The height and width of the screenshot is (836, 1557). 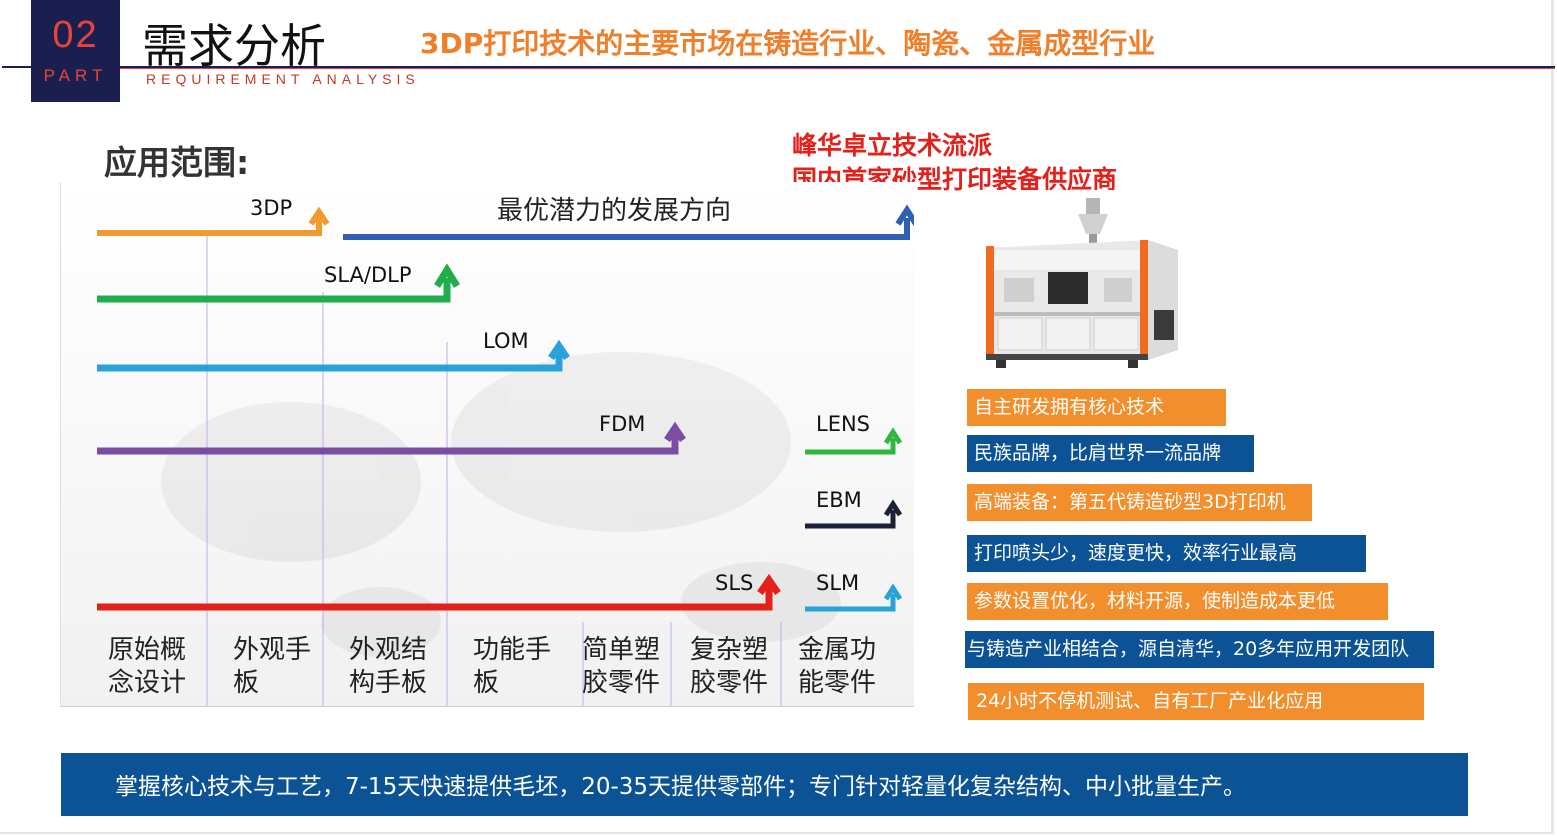 What do you see at coordinates (729, 666) in the screenshot?
I see `stage-complex-plastic: 复杂塑 胶零件` at bounding box center [729, 666].